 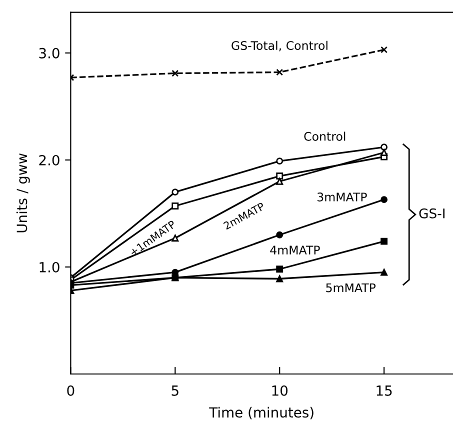 What do you see at coordinates (384, 391) in the screenshot?
I see `x-tick-label: 15` at bounding box center [384, 391].